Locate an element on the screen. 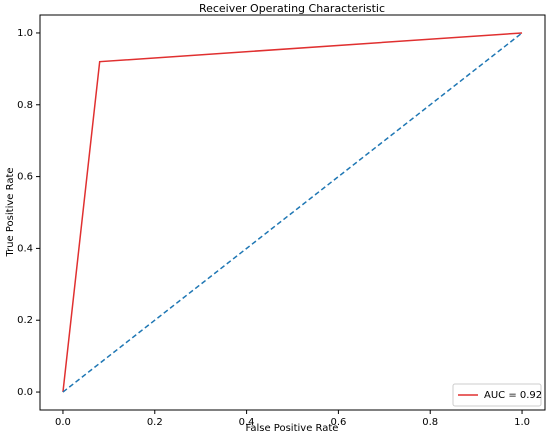 This screenshot has height=435, width=550. x-tick-label: 0.8 is located at coordinates (430, 422).